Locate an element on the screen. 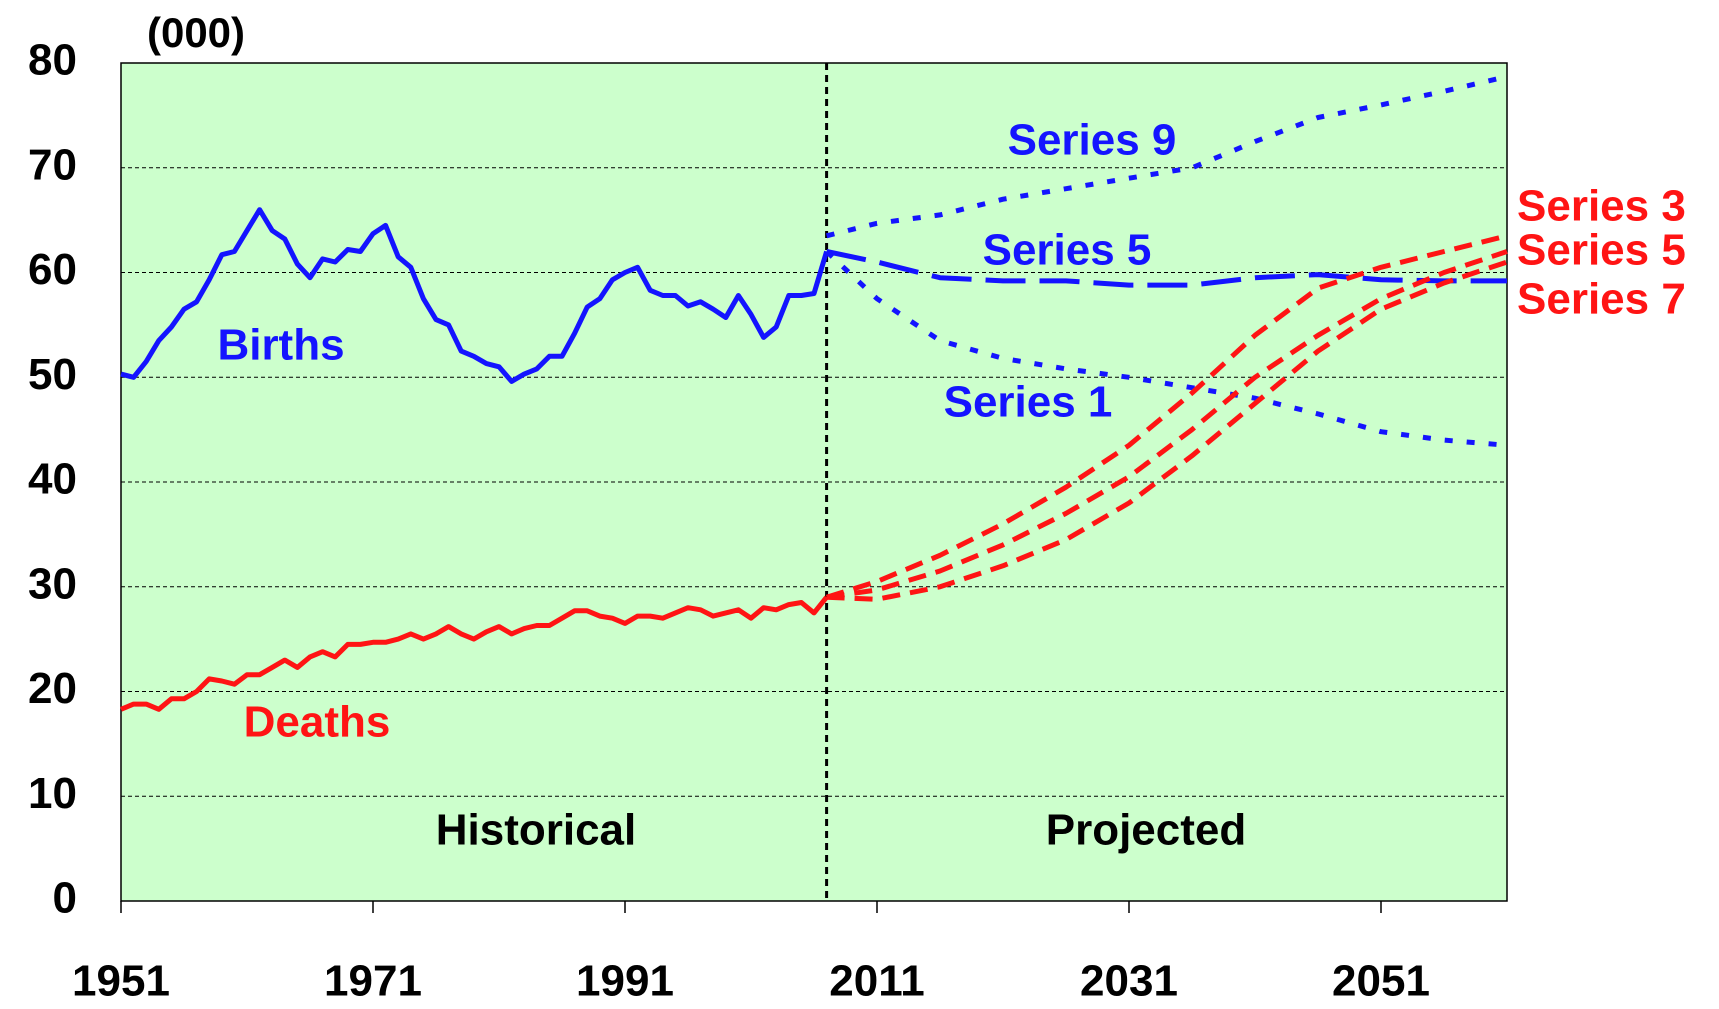 Image resolution: width=1719 pixels, height=1009 pixels. series-label: Series 7 is located at coordinates (1601, 299).